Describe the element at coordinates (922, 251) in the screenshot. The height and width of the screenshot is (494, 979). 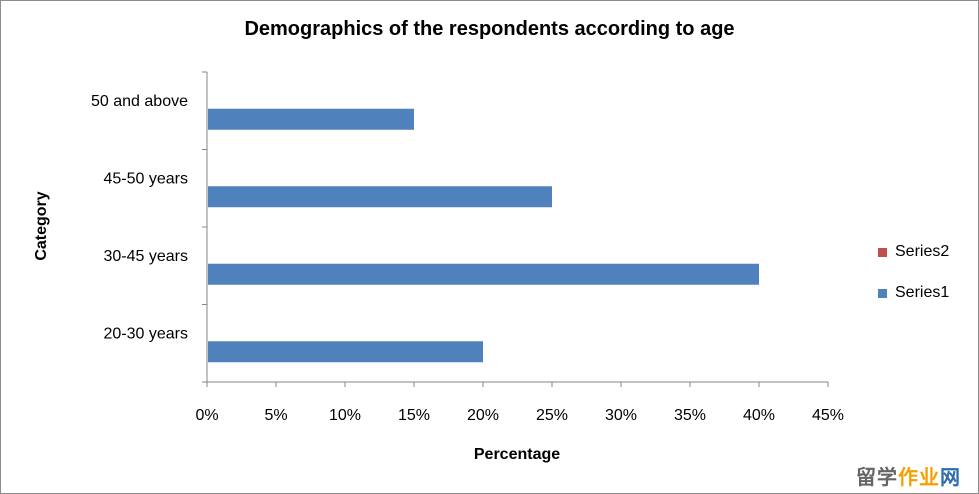
I see `legend-label-series2: Series2` at that location.